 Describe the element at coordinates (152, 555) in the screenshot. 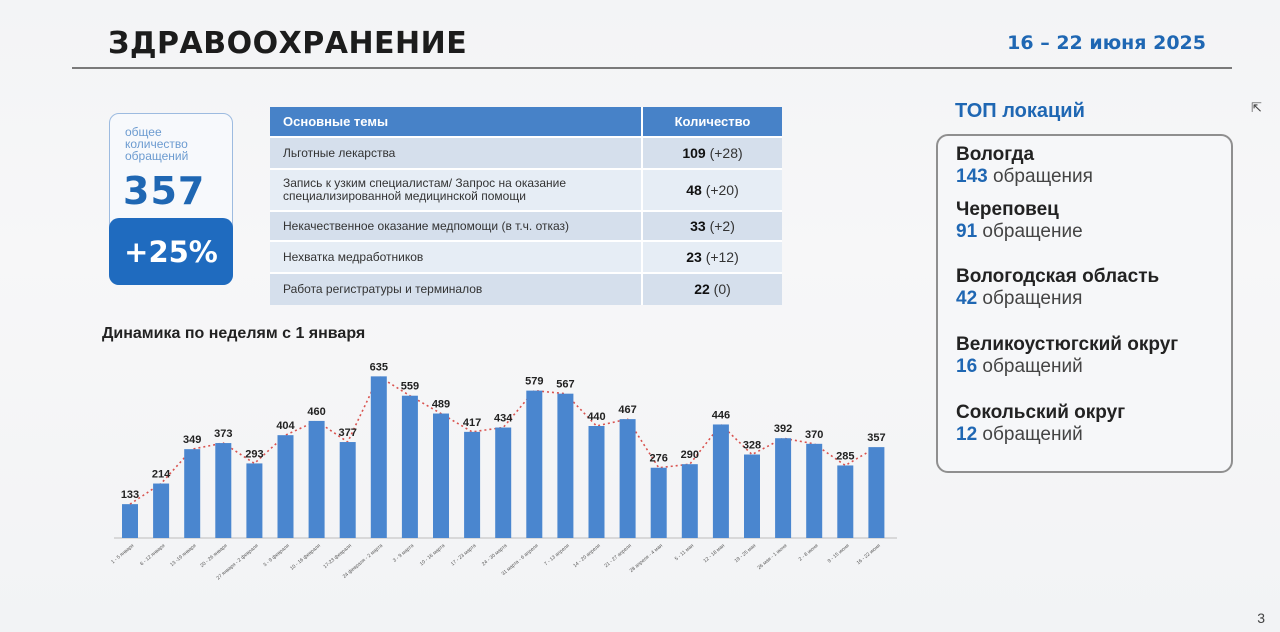

I see `x-tick-label: 6 - 12 января` at that location.